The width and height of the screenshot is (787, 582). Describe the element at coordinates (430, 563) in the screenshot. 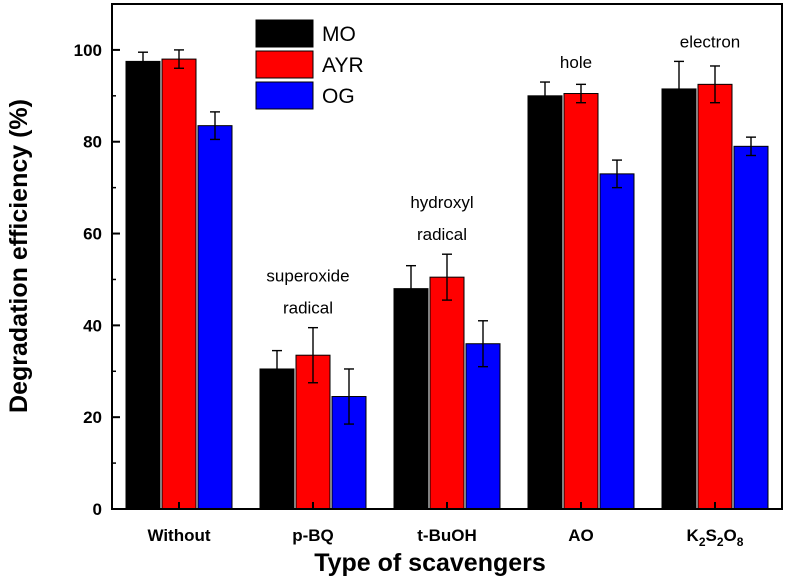

I see `x-axis-title: Type of scavengers` at that location.